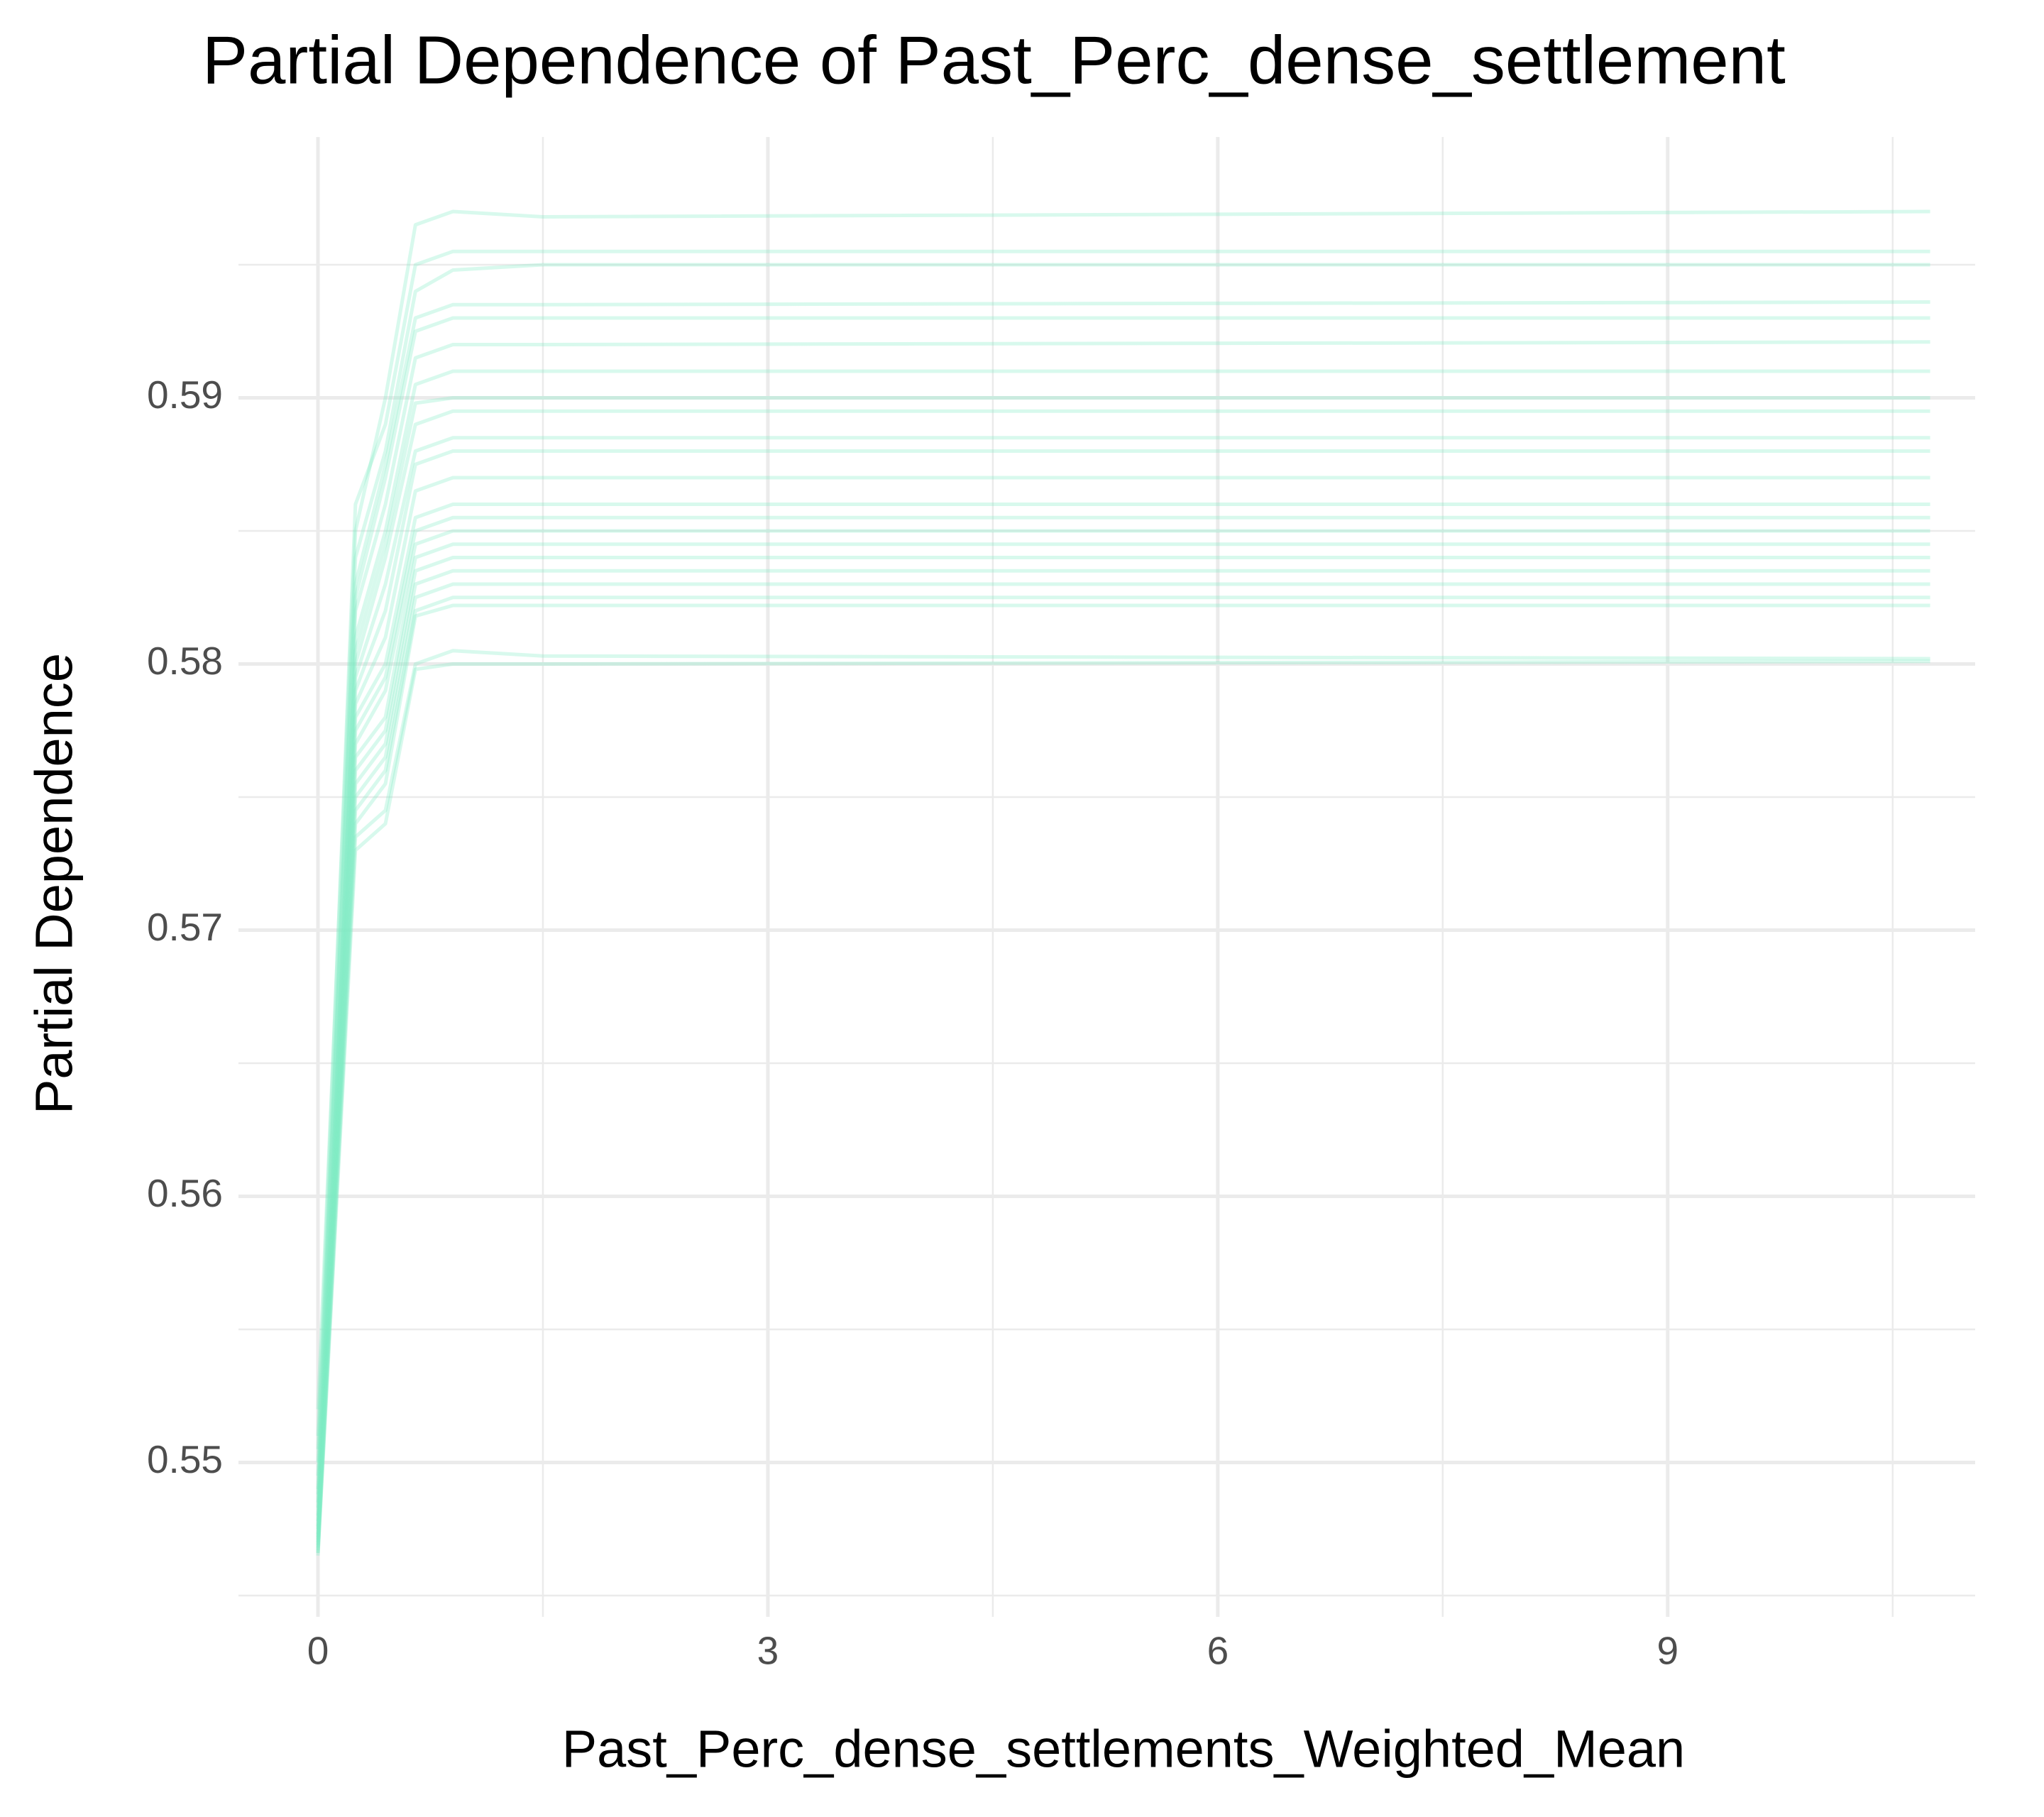 The image size is (2044, 1817). What do you see at coordinates (54, 883) in the screenshot?
I see `y-axis-title: Partial Dependence` at bounding box center [54, 883].